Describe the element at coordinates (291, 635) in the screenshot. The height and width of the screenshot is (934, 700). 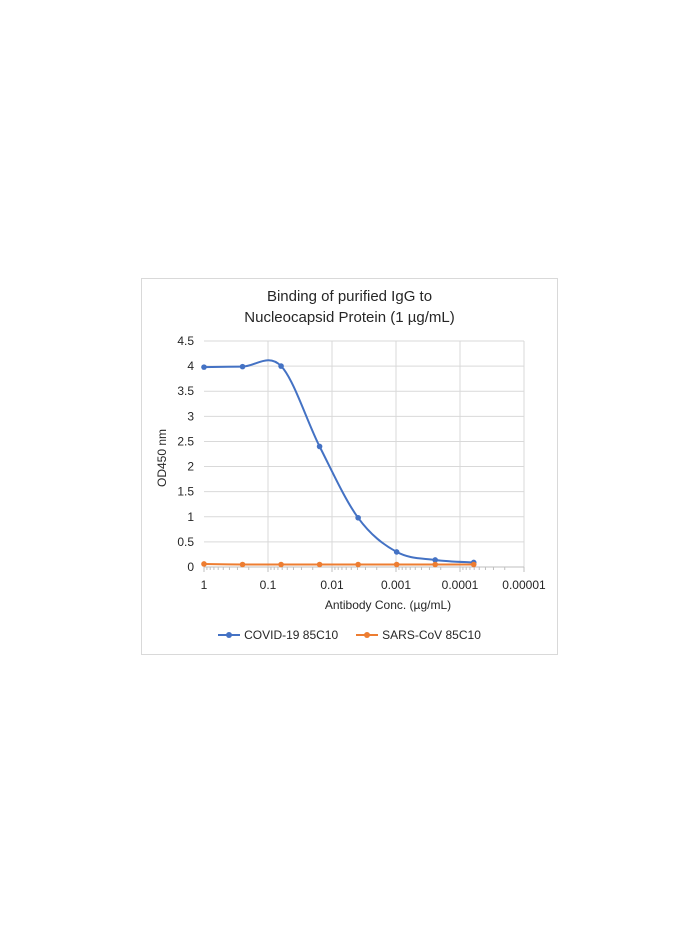
I see `legend-label-covid: COVID-19 85C10` at that location.